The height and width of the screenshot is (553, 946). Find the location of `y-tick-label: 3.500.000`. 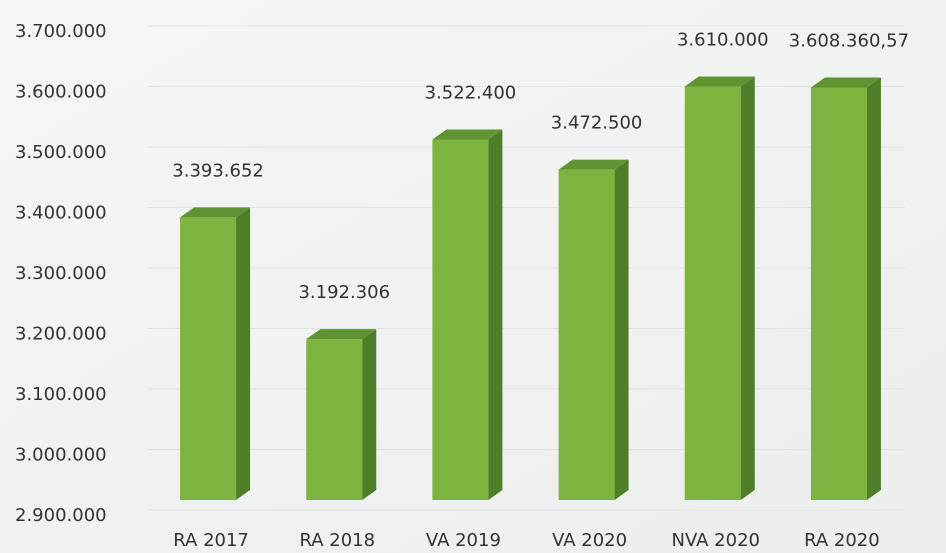

y-tick-label: 3.500.000 is located at coordinates (61, 152).